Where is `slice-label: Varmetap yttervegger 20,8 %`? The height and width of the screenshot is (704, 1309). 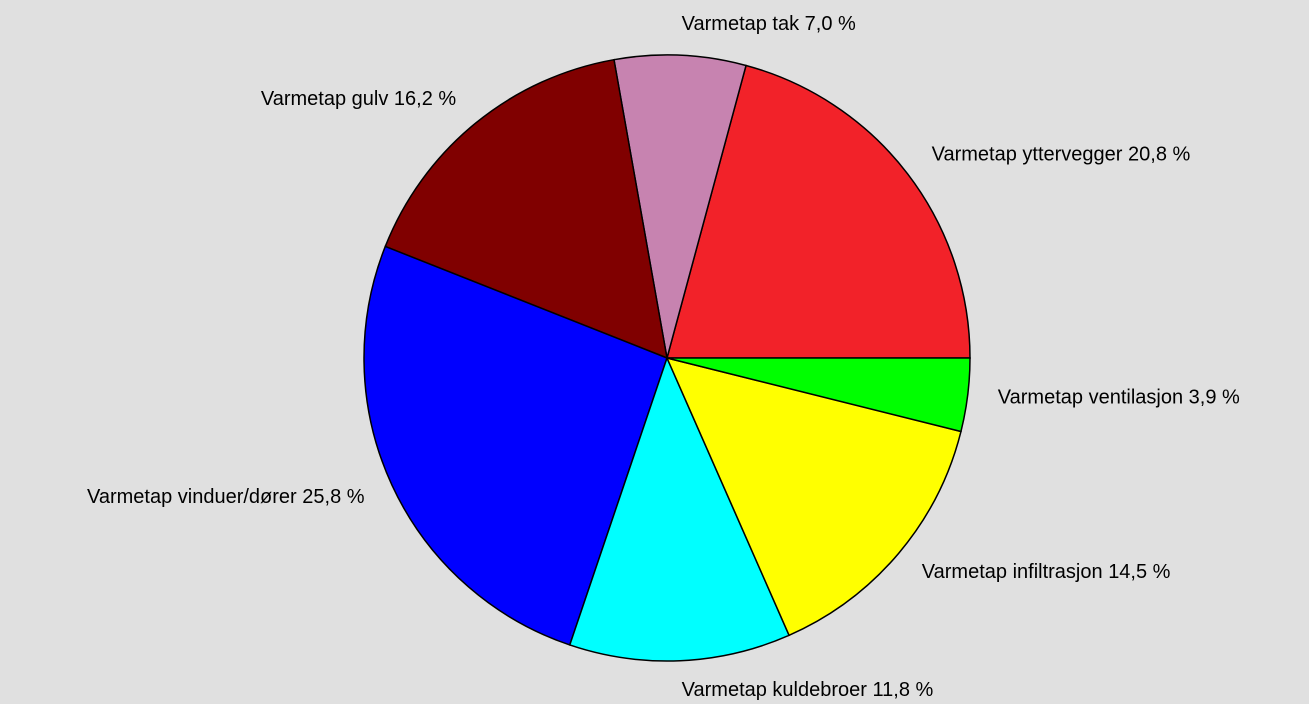
slice-label: Varmetap yttervegger 20,8 % is located at coordinates (1061, 155).